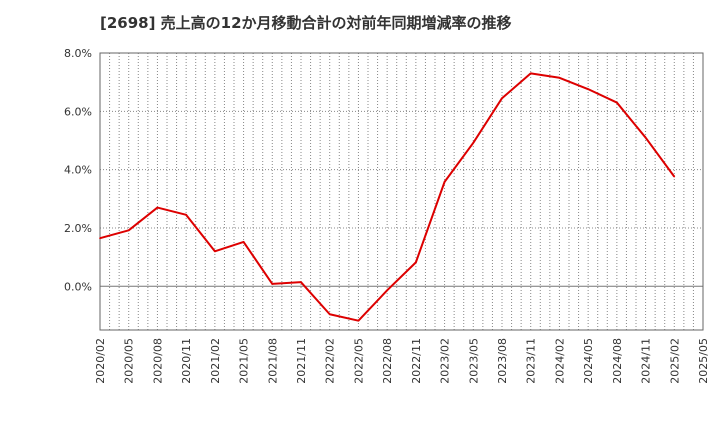  Describe the element at coordinates (78, 286) in the screenshot. I see `y-tick-label: 0.0%` at that location.